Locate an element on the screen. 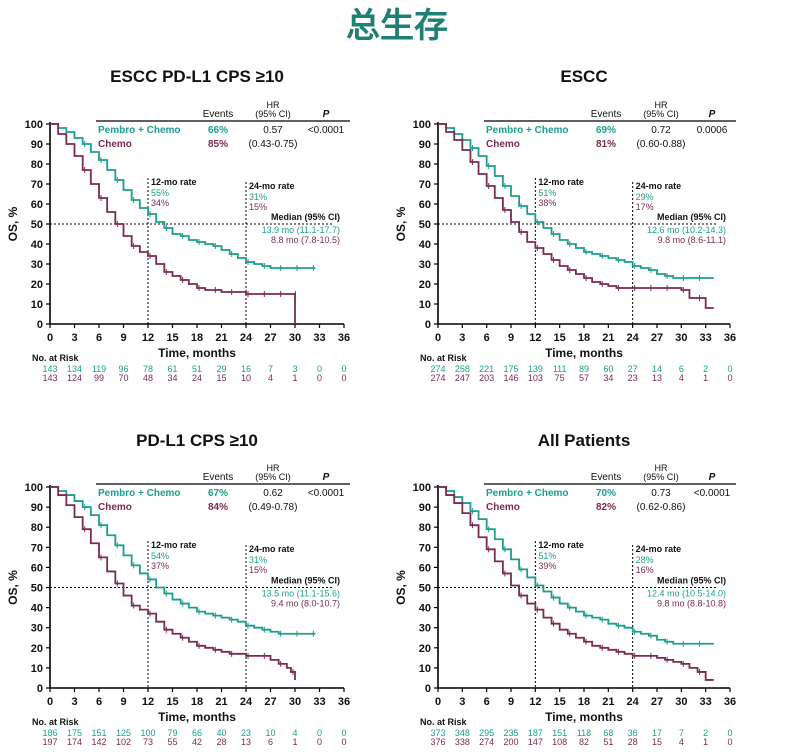 This screenshot has height=756, width=794. risk-count: 221 is located at coordinates (486, 369).